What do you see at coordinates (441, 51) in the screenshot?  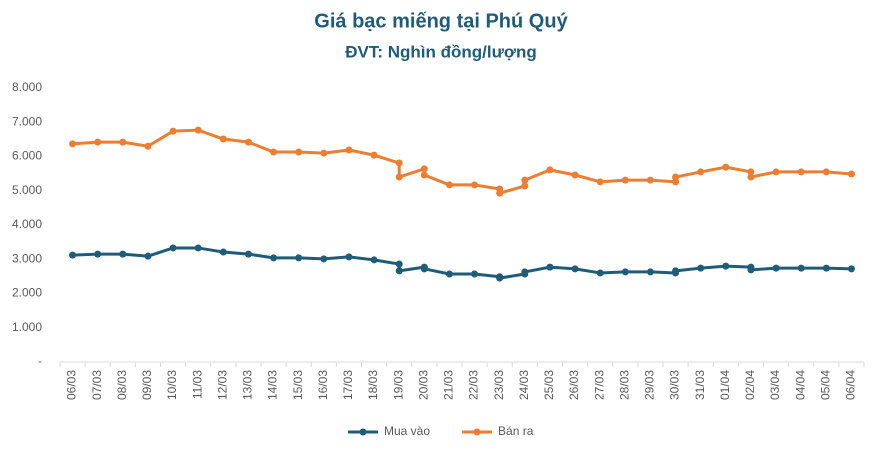 I see `chart-subtitle: ĐVT: Nghìn đồng/lượng` at bounding box center [441, 51].